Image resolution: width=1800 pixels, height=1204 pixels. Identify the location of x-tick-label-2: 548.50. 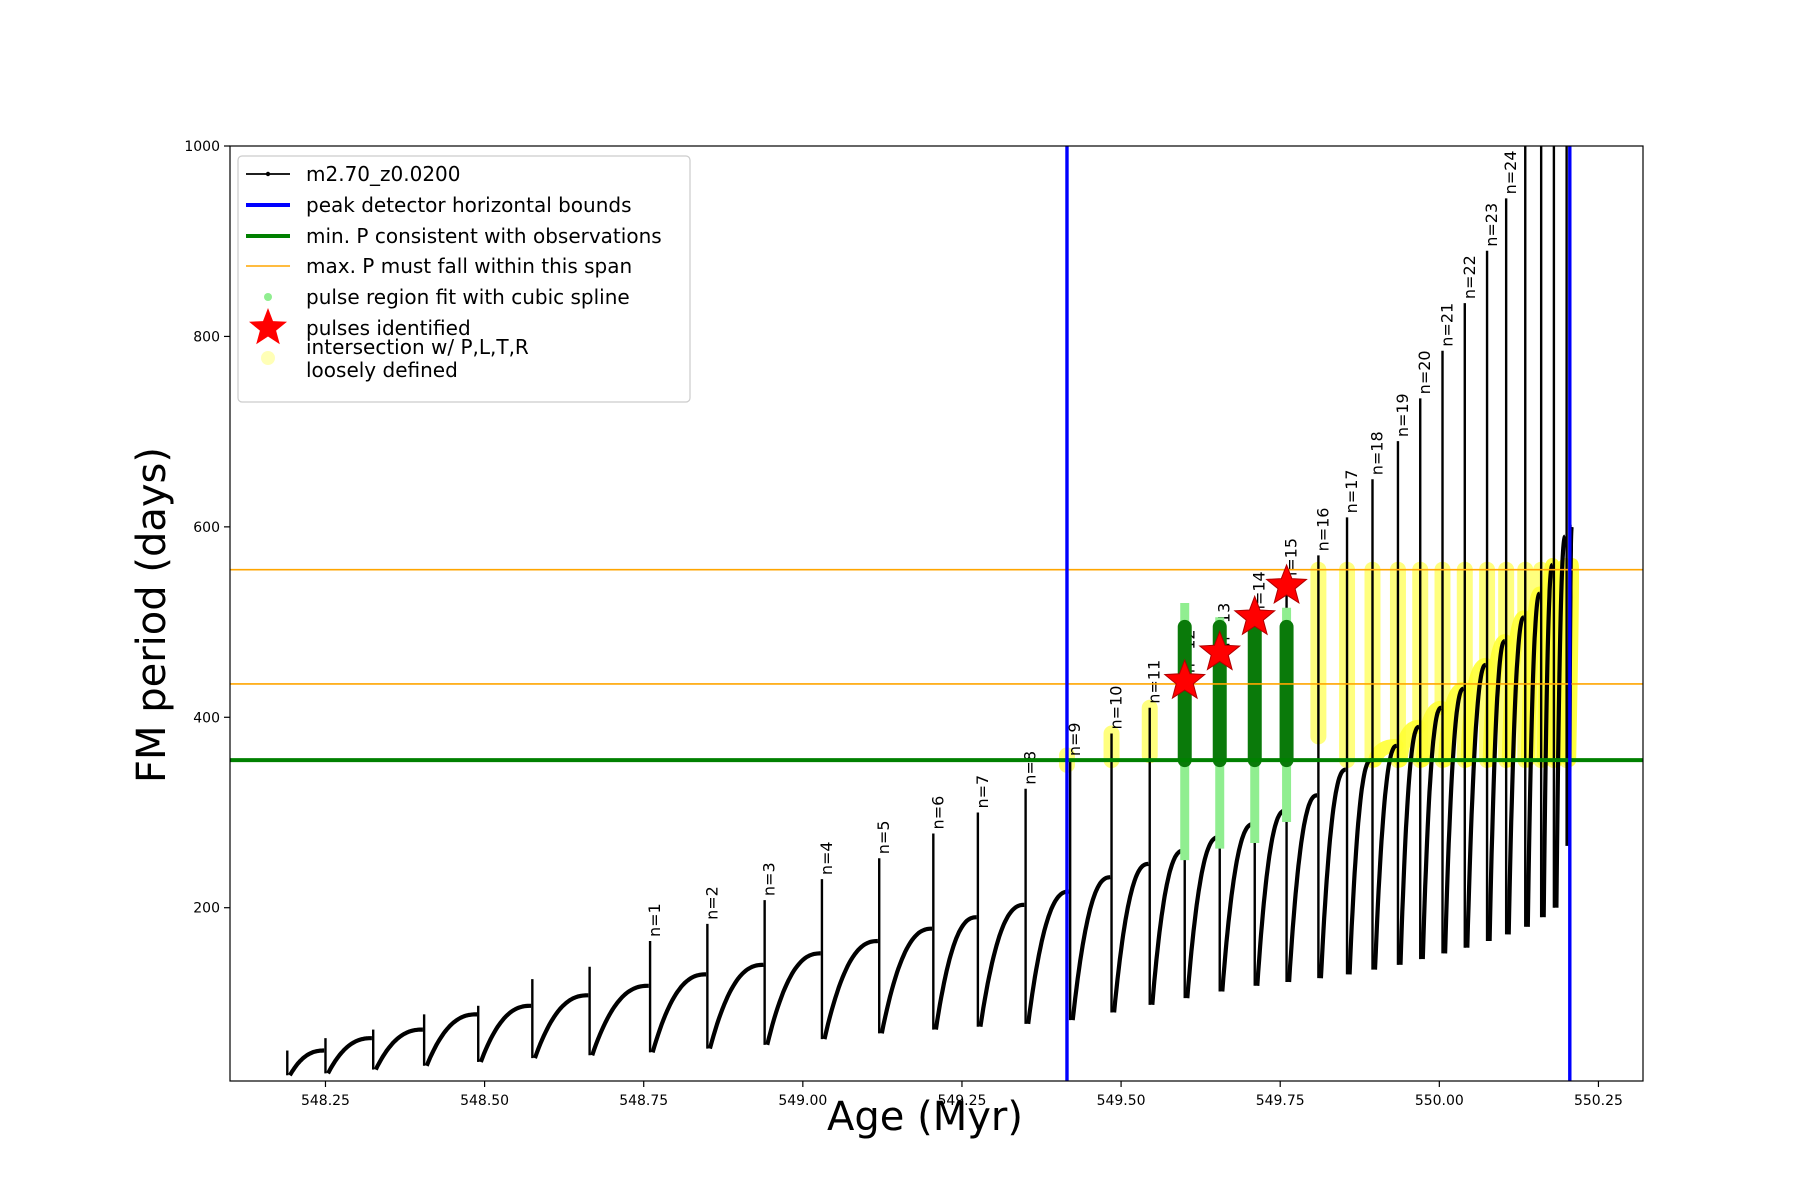
(484, 1101).